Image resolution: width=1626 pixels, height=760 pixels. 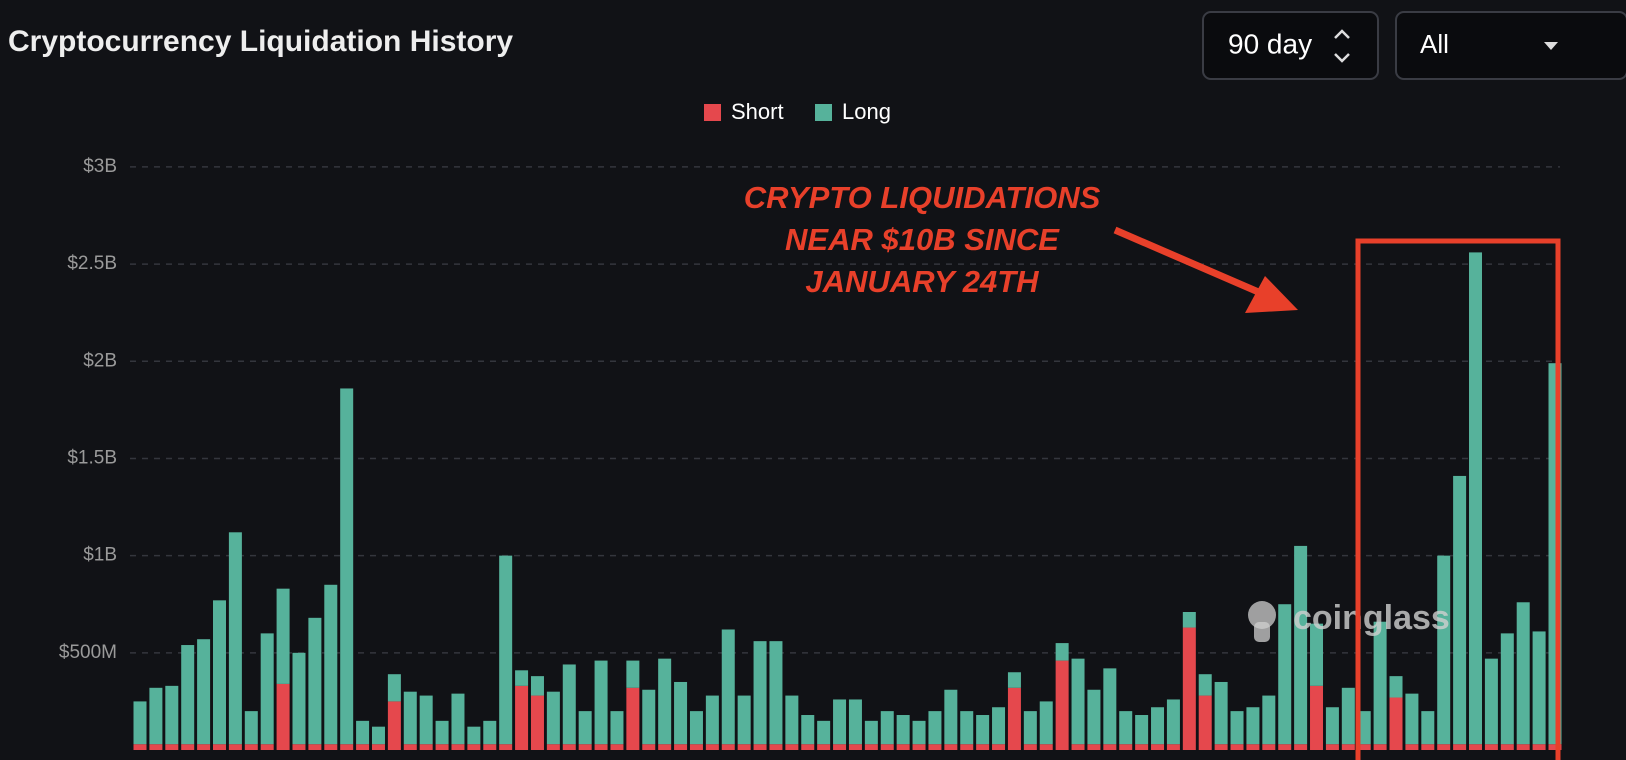 I want to click on spinner-icon, so click(x=1342, y=46).